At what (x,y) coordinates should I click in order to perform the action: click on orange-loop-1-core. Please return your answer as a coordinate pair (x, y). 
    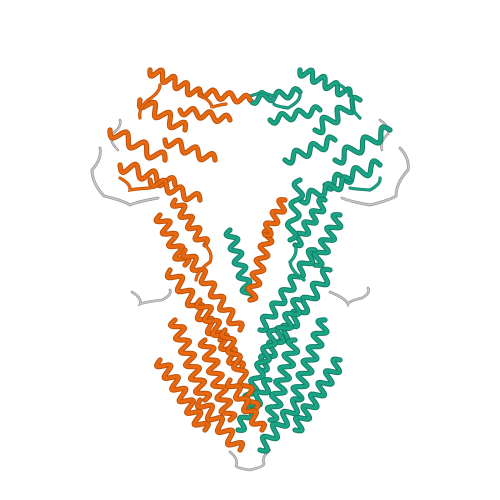
    Looking at the image, I should click on (149, 101).